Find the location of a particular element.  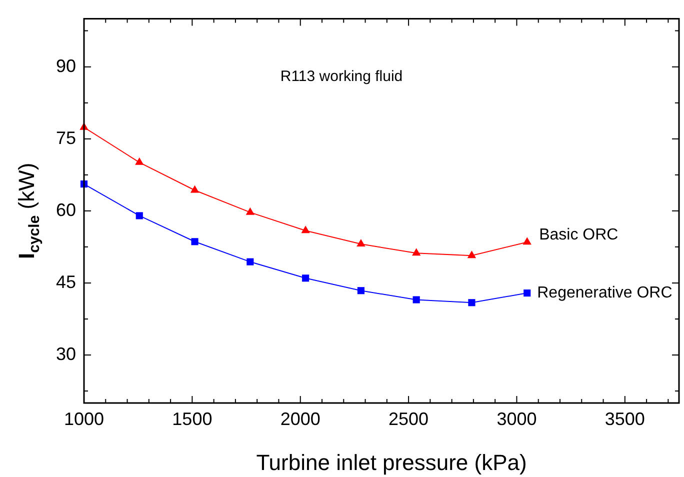

y-tick-label: 90 is located at coordinates (66, 66).